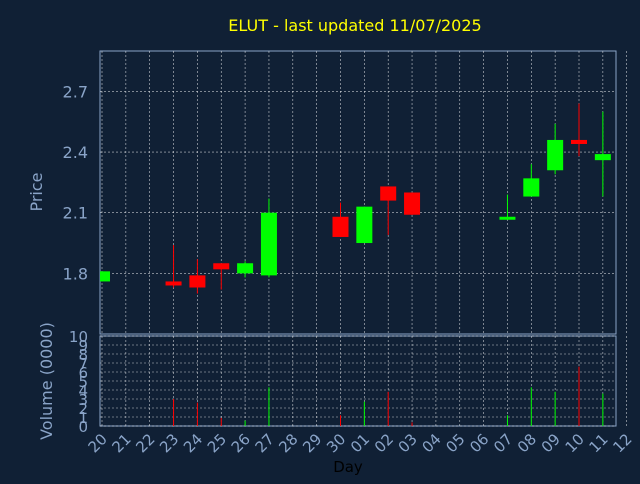  I want to click on x-tick-label: 11, so click(598, 443).